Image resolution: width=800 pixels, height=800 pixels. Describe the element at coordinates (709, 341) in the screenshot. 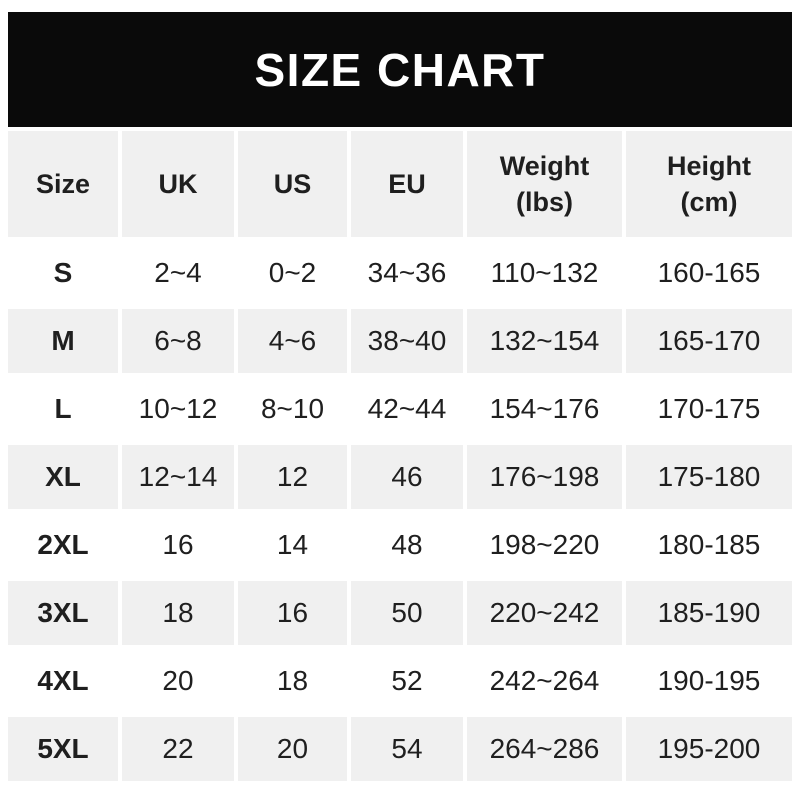

I see `cell-height: 165-170` at that location.